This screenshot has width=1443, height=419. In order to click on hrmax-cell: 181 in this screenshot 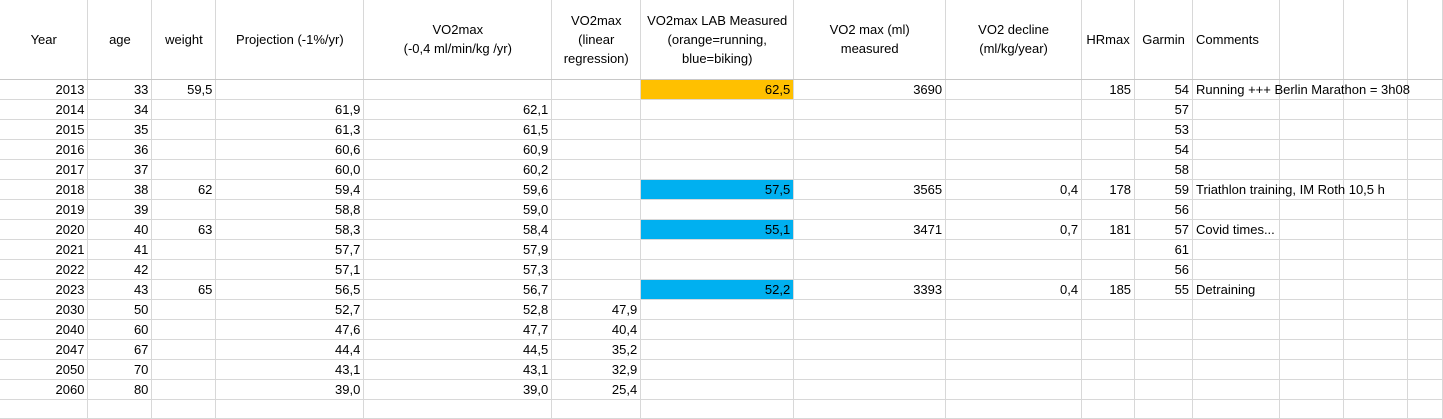, I will do `click(1108, 229)`.